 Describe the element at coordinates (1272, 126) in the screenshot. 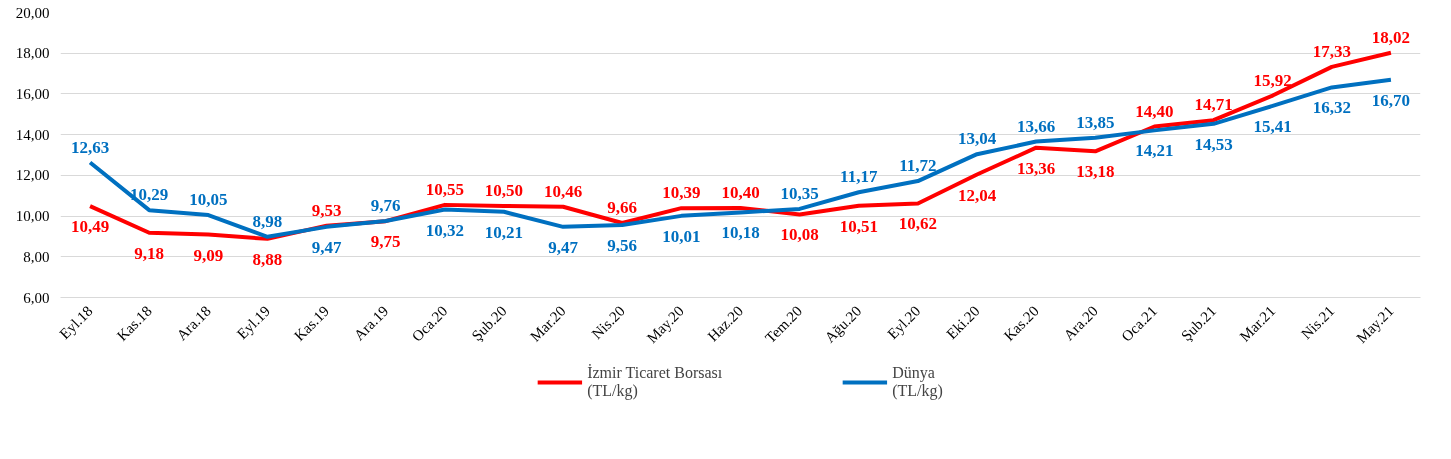

I see `data-label: 15,41` at that location.